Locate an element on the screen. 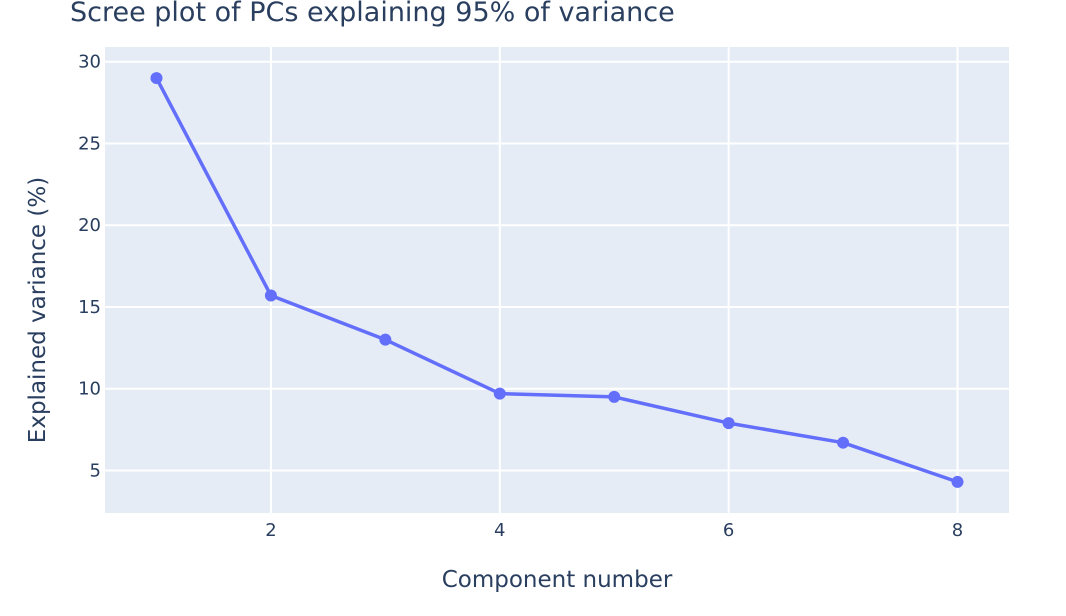 The width and height of the screenshot is (1066, 616). y-tick-label: 10 is located at coordinates (89, 389).